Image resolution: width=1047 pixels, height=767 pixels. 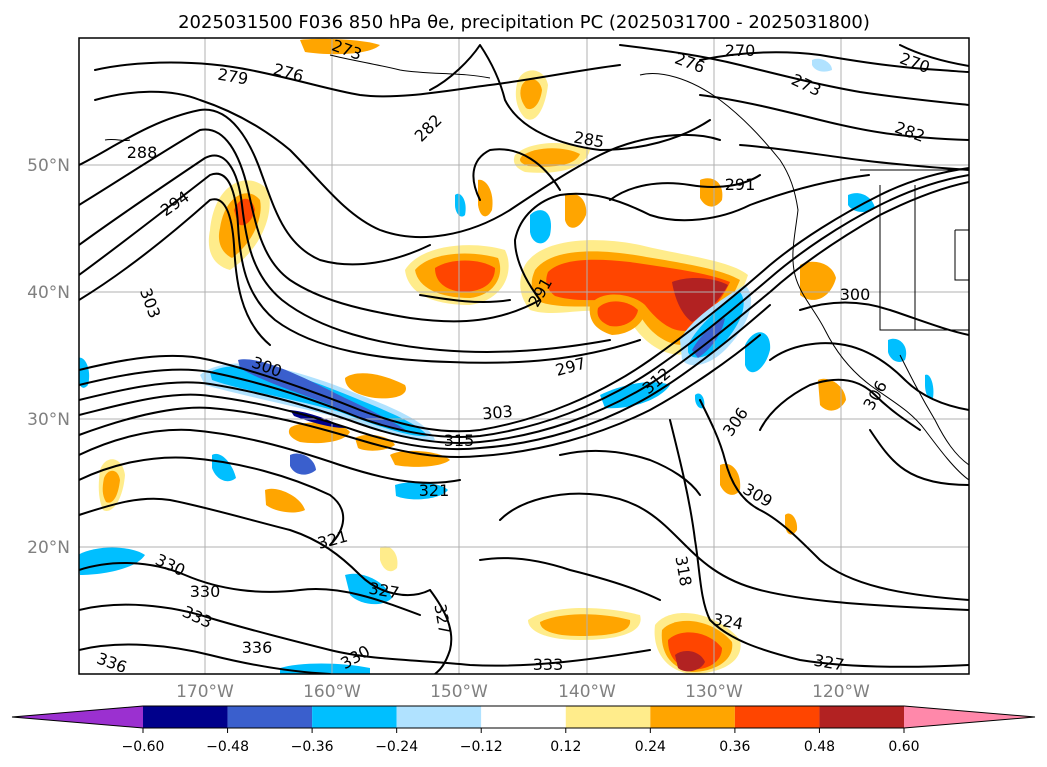 What do you see at coordinates (205, 591) in the screenshot?
I see `contour-label: 330` at bounding box center [205, 591].